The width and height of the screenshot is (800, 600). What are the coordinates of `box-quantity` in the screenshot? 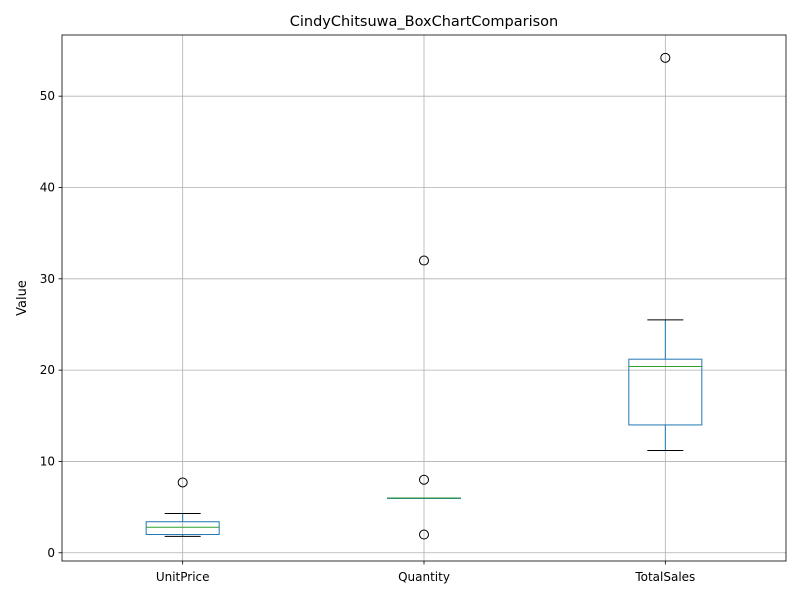 It's located at (424, 397).